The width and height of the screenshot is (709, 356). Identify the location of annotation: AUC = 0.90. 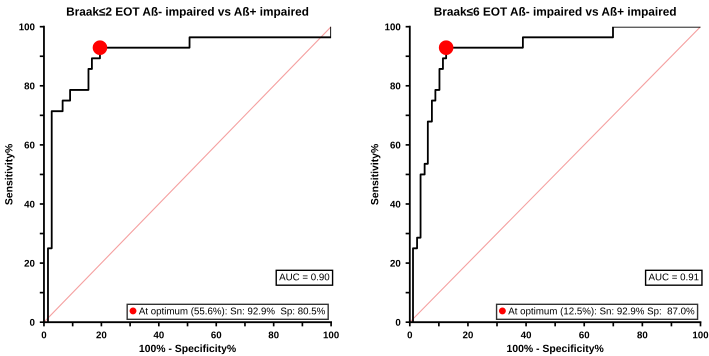
(304, 276).